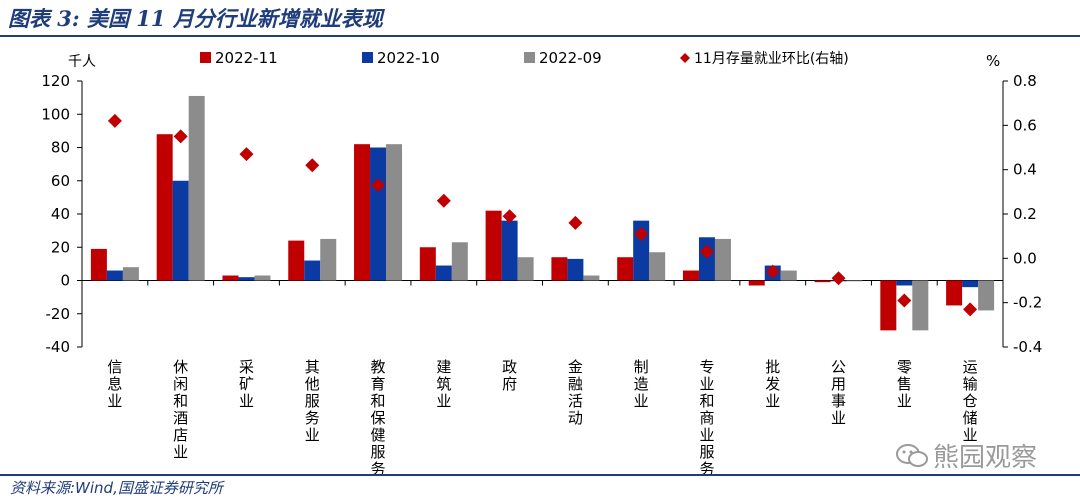 The width and height of the screenshot is (1080, 500). Describe the element at coordinates (1025, 214) in the screenshot. I see `right-tick-label: 0.2` at that location.